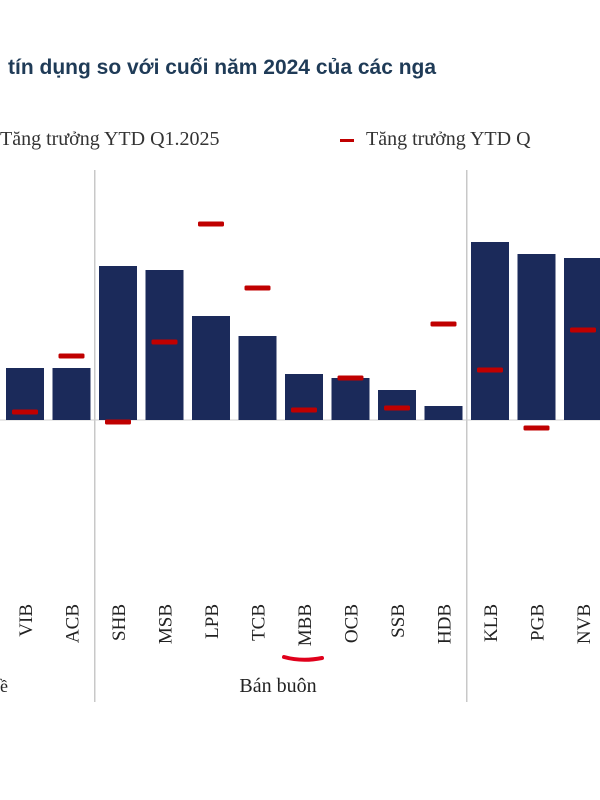 The height and width of the screenshot is (800, 600). Describe the element at coordinates (4, 686) in the screenshot. I see `group-label-retail: ề` at that location.